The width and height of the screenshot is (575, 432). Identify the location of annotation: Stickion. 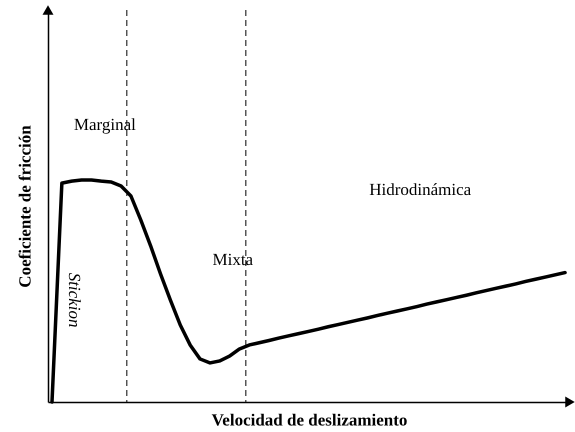
(74, 300).